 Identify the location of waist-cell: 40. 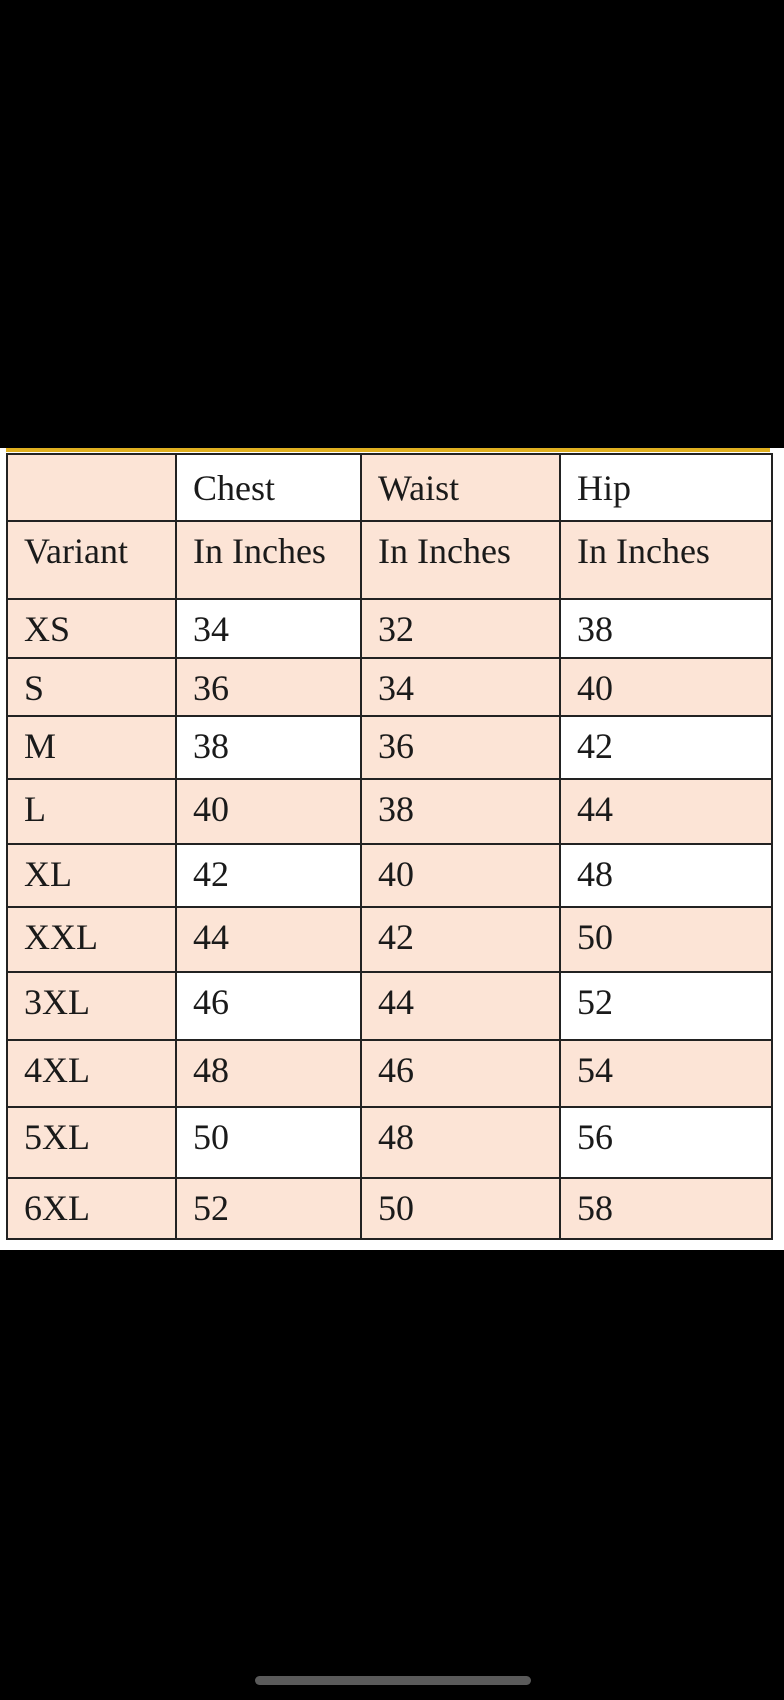
(460, 875).